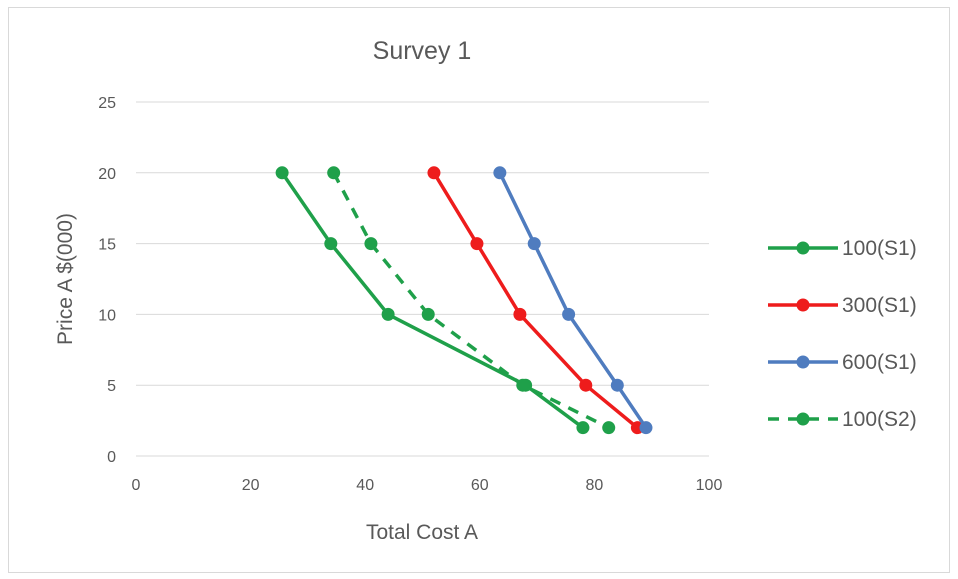 The height and width of the screenshot is (579, 958). Describe the element at coordinates (65, 279) in the screenshot. I see `y-axis-label: Price A $(000)` at that location.